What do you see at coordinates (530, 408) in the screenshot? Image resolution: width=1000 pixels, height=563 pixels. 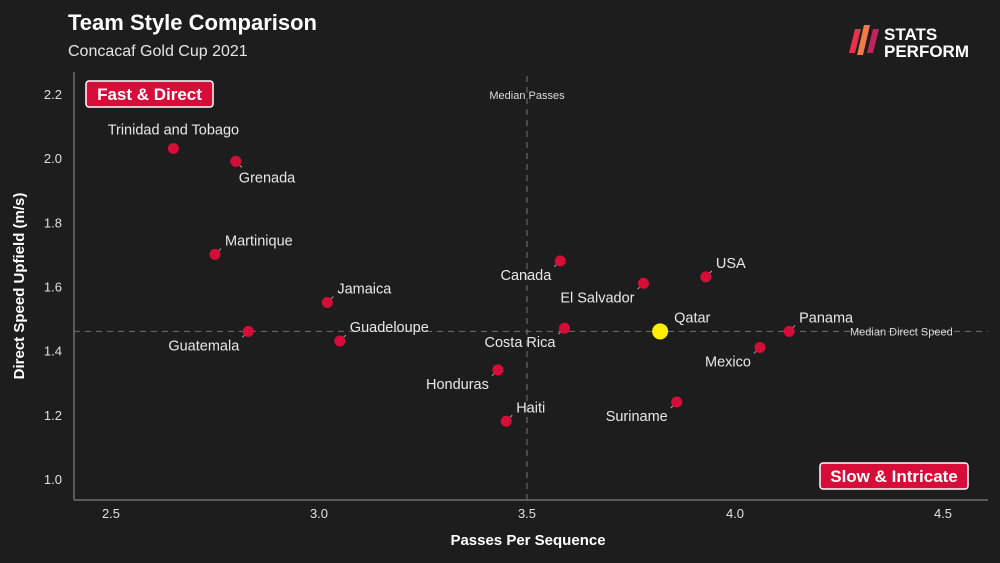 I see `point-label-haiti: Haiti` at bounding box center [530, 408].